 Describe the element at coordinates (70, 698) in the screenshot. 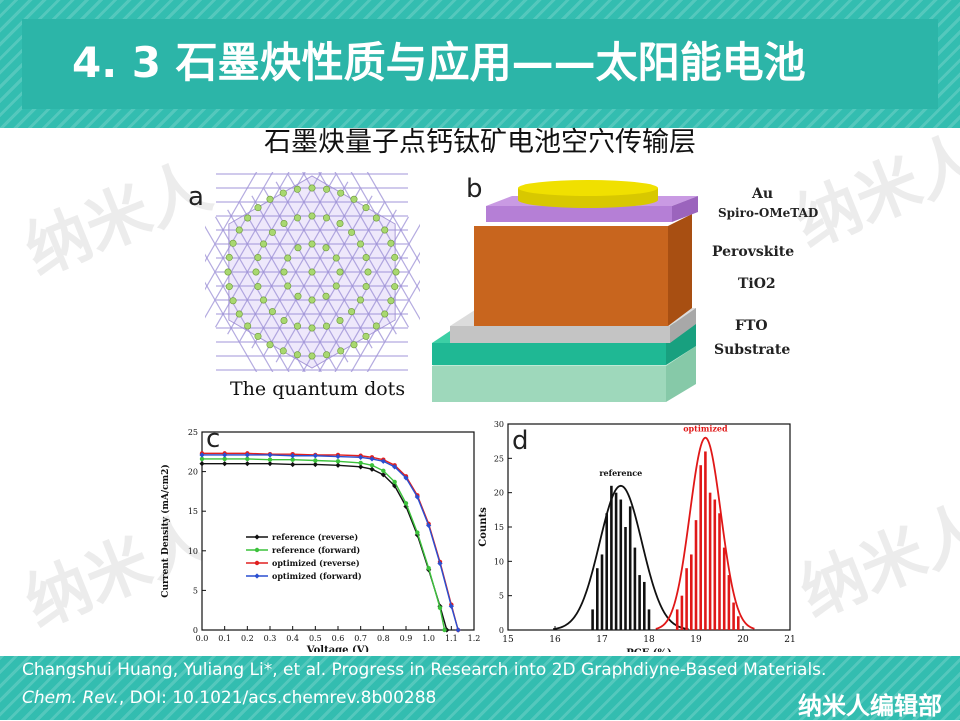

I see `journal-name: Chem. Rev.` at that location.